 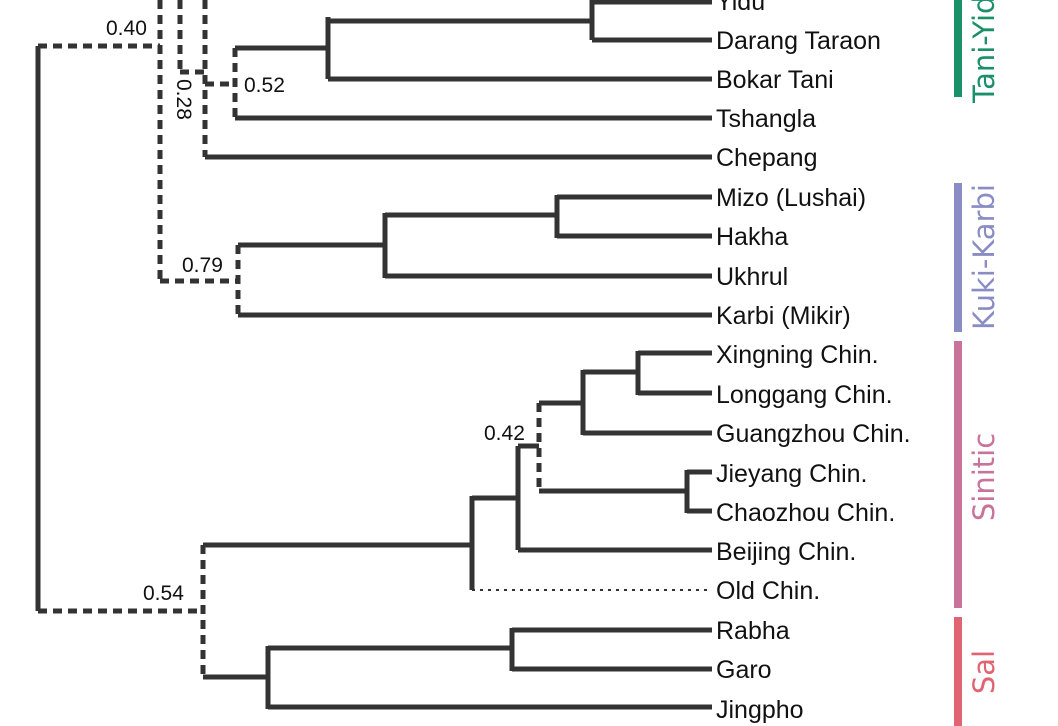 I want to click on group-label-sal: Sal, so click(x=984, y=672).